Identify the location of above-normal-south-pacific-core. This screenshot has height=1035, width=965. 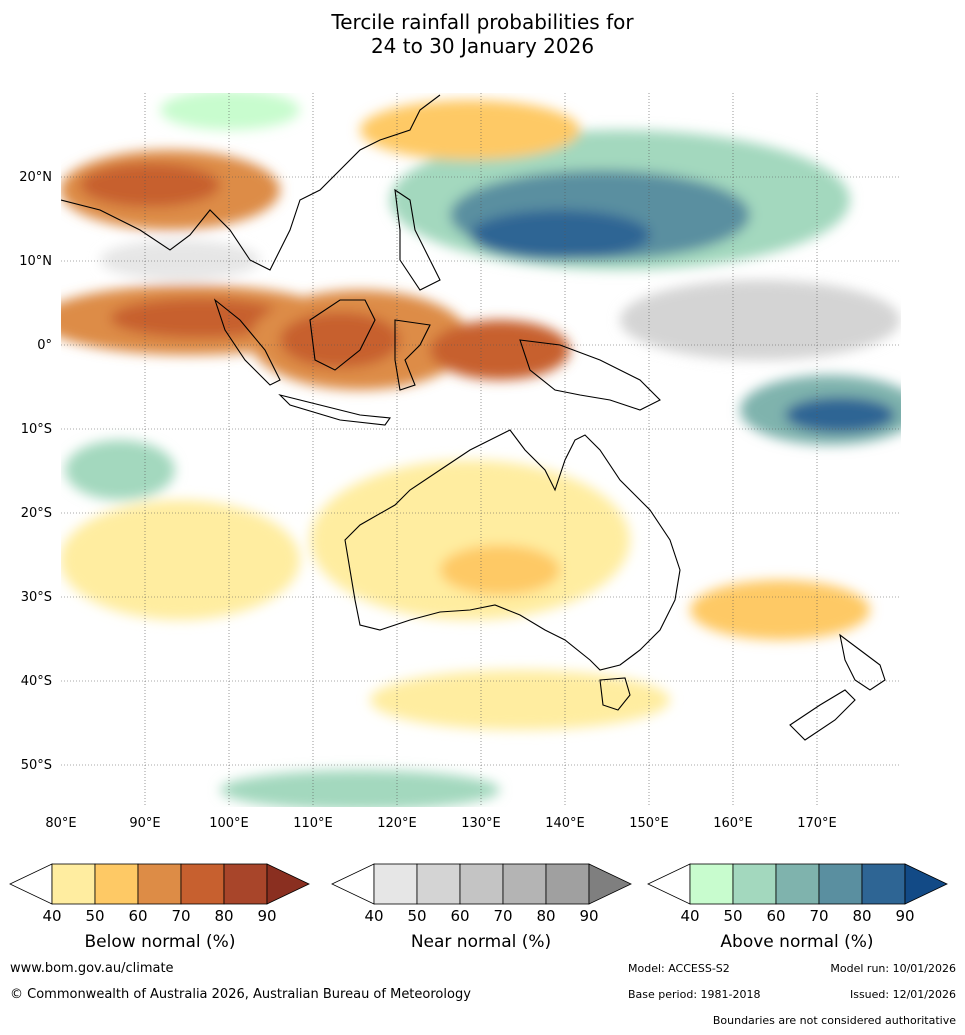
(840, 415).